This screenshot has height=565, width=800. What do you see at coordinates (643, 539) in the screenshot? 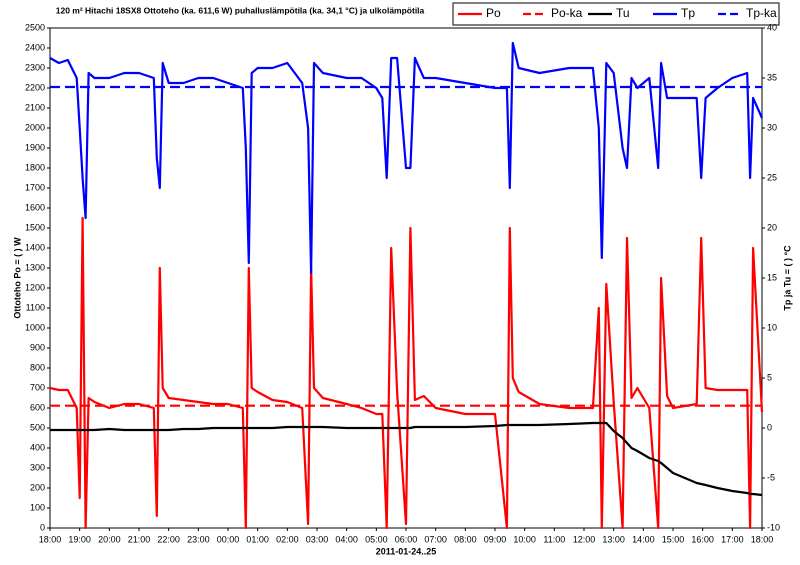
I see `x-tick-label: 14:00` at bounding box center [643, 539].